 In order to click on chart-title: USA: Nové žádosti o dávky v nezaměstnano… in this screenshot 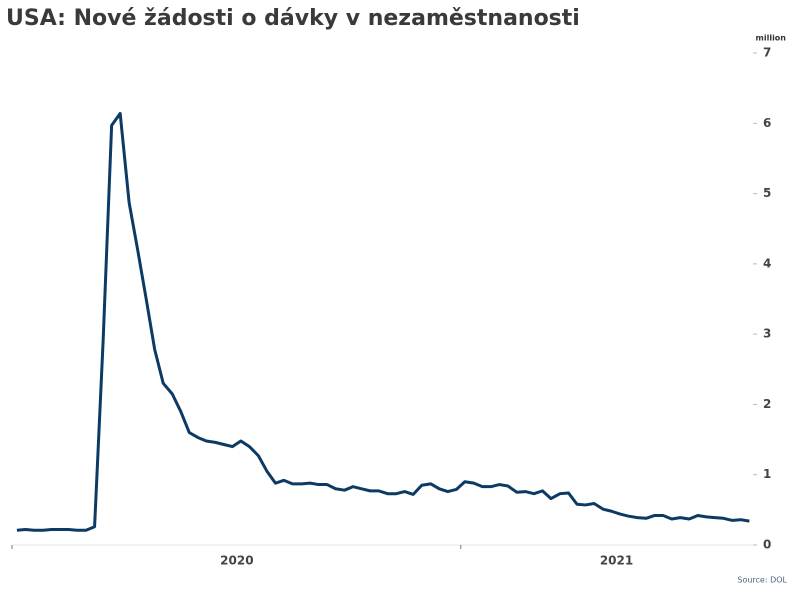, I will do `click(293, 18)`.